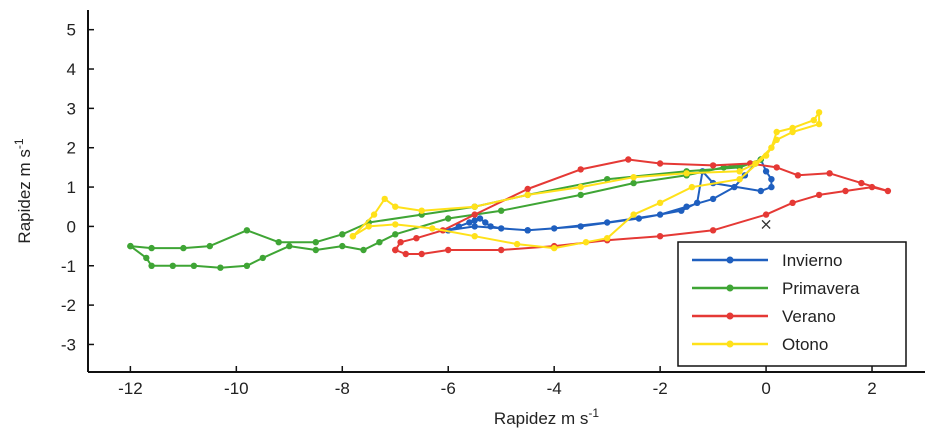 This screenshot has height=432, width=943. Describe the element at coordinates (68, 344) in the screenshot. I see `y-tick-label: -3` at that location.